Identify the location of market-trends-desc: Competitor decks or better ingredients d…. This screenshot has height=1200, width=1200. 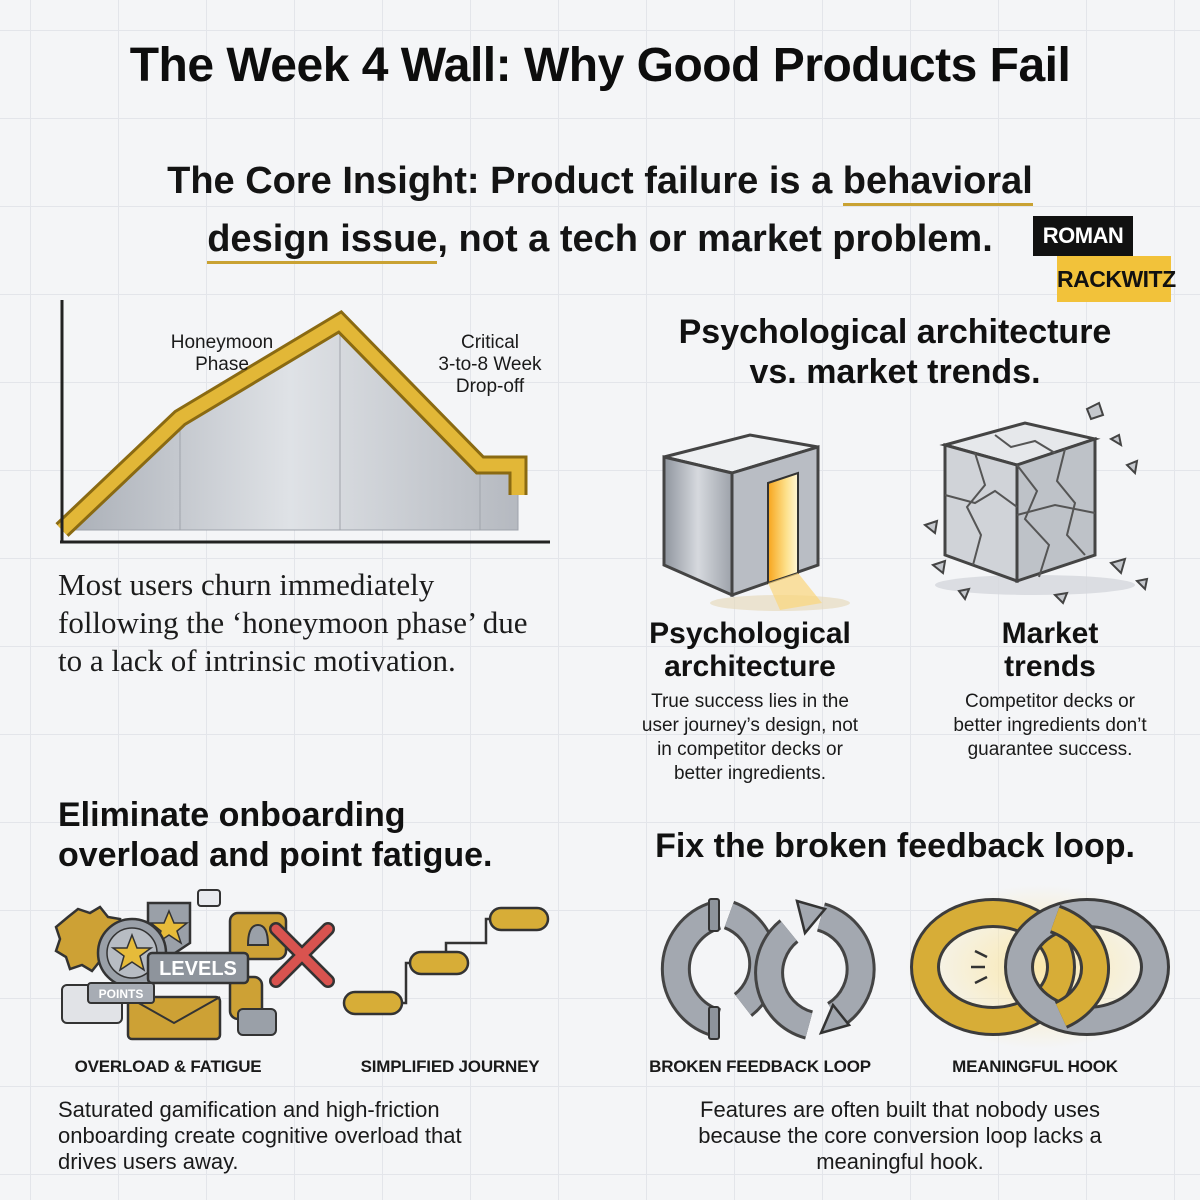
(1050, 726).